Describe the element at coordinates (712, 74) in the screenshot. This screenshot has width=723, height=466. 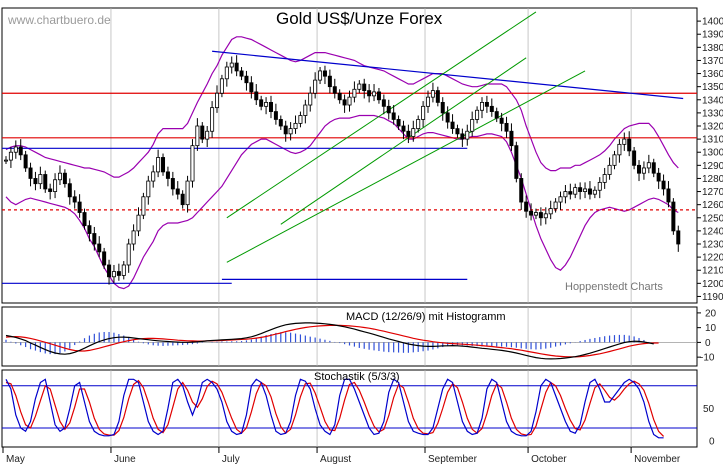
I see `y-tick-label: 1360` at that location.